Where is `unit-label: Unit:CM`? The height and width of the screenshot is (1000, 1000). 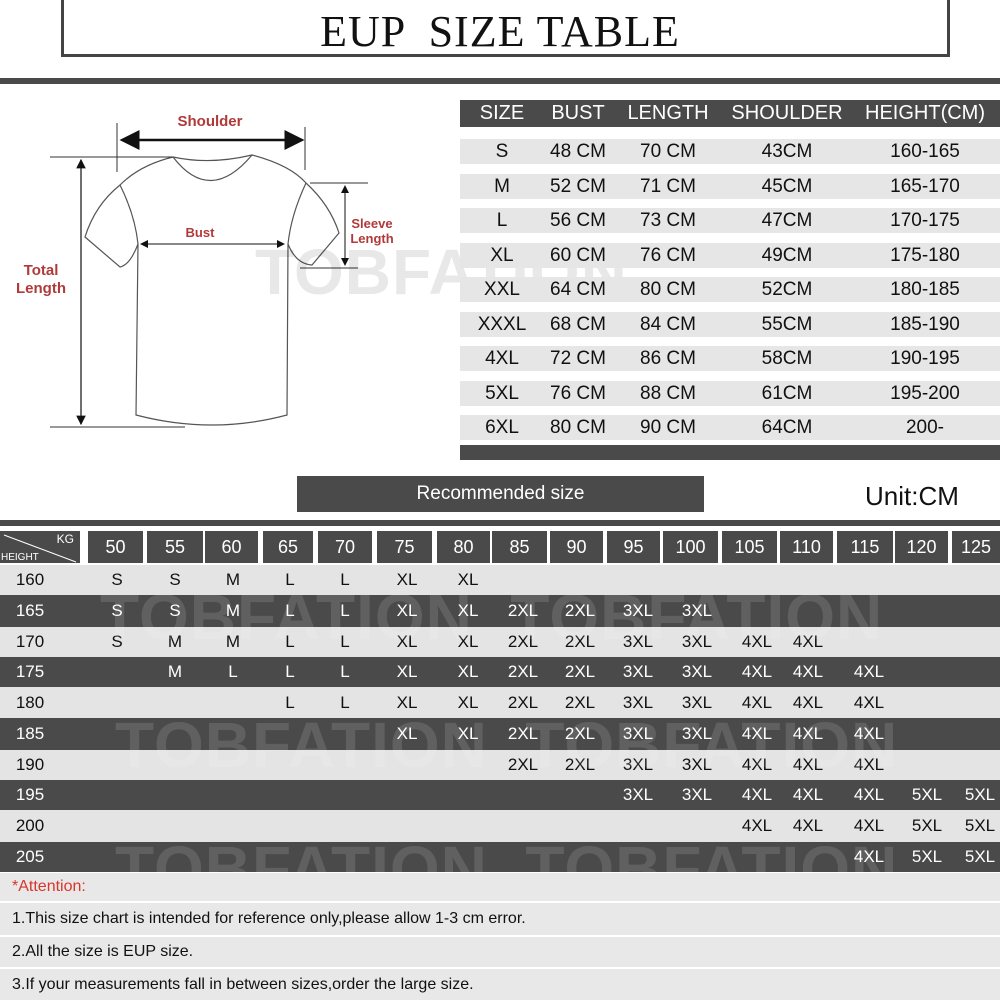
unit-label: Unit:CM is located at coordinates (912, 496).